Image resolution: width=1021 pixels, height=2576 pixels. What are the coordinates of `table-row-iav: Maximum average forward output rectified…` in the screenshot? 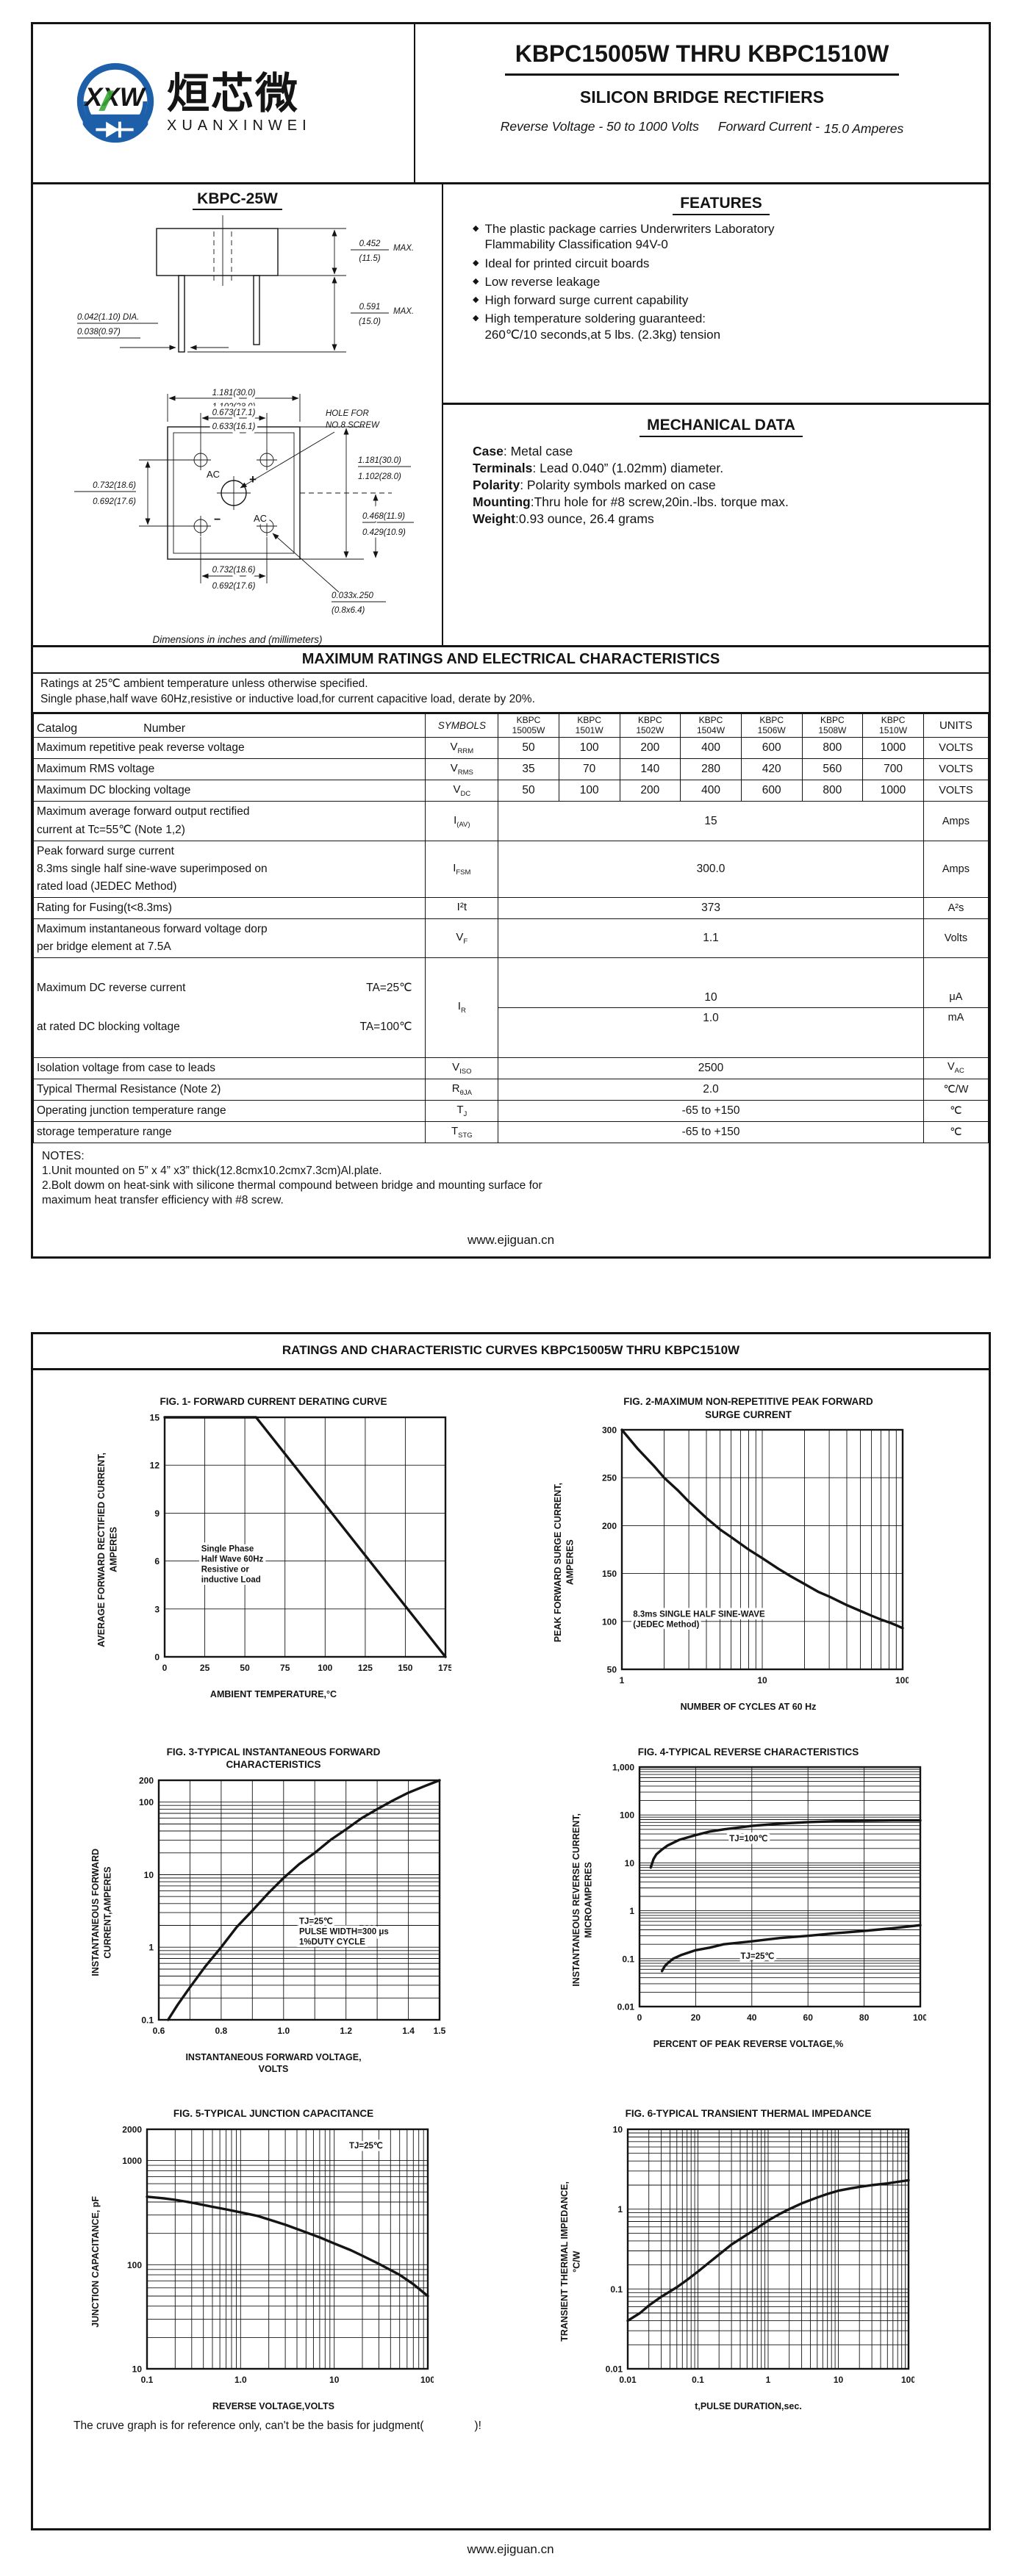 It's located at (510, 821).